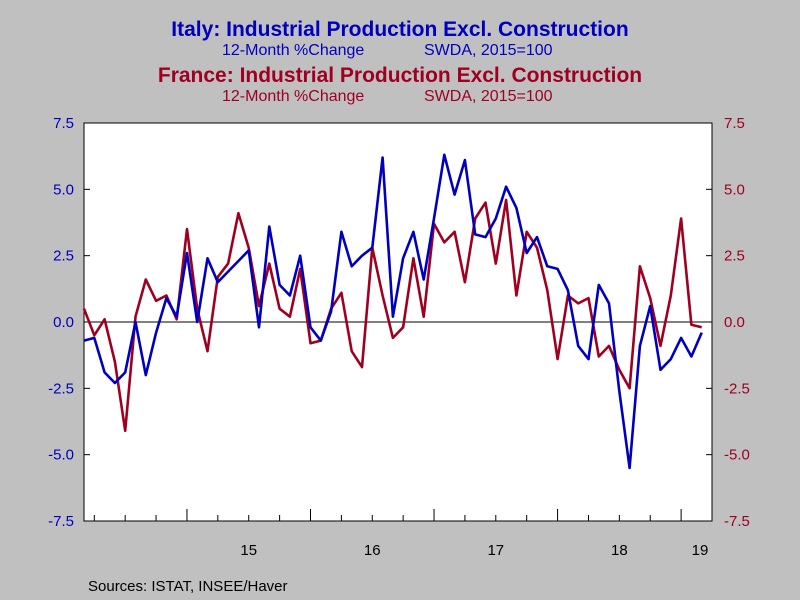 The image size is (800, 600). Describe the element at coordinates (737, 521) in the screenshot. I see `y-tick-label-right: -7.5` at that location.